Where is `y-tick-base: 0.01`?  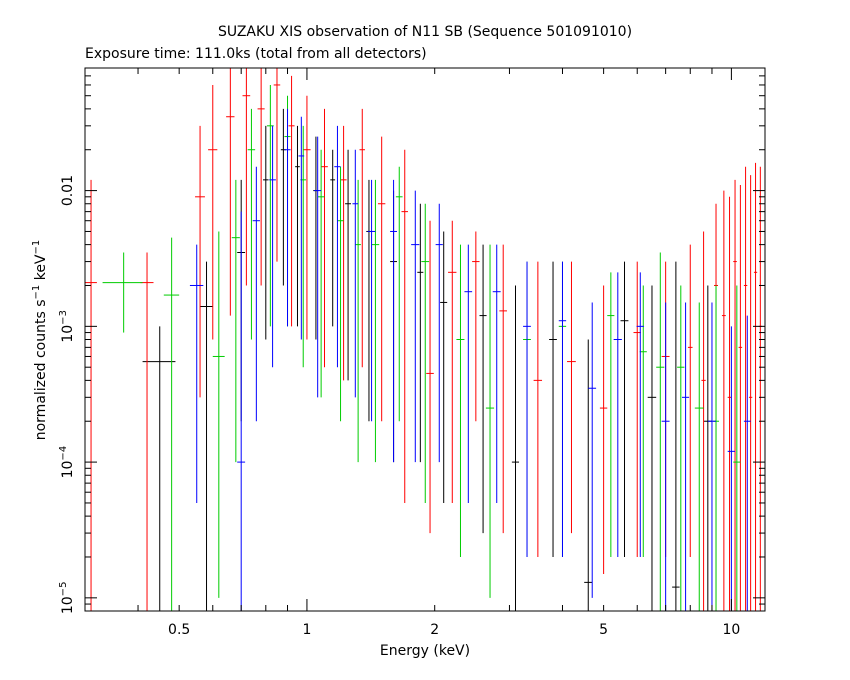 y-tick-base: 0.01 is located at coordinates (68, 190).